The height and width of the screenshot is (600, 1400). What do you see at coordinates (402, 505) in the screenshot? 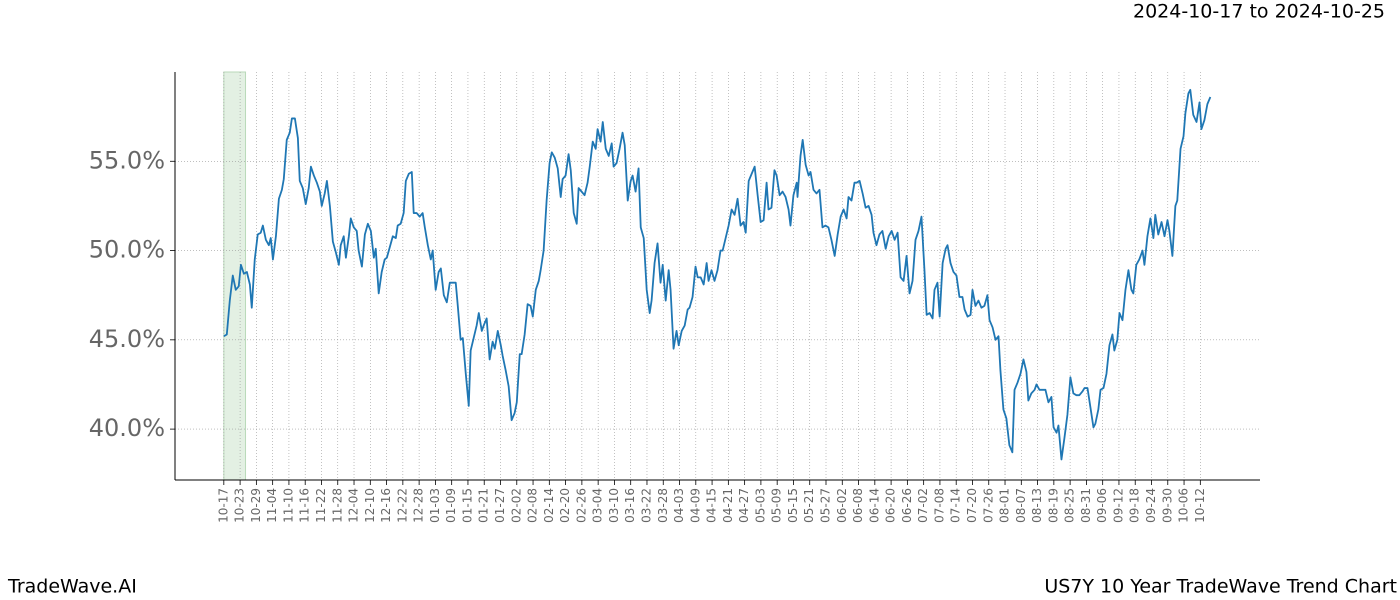
I see `x-tick-label: 12-22` at bounding box center [402, 505].